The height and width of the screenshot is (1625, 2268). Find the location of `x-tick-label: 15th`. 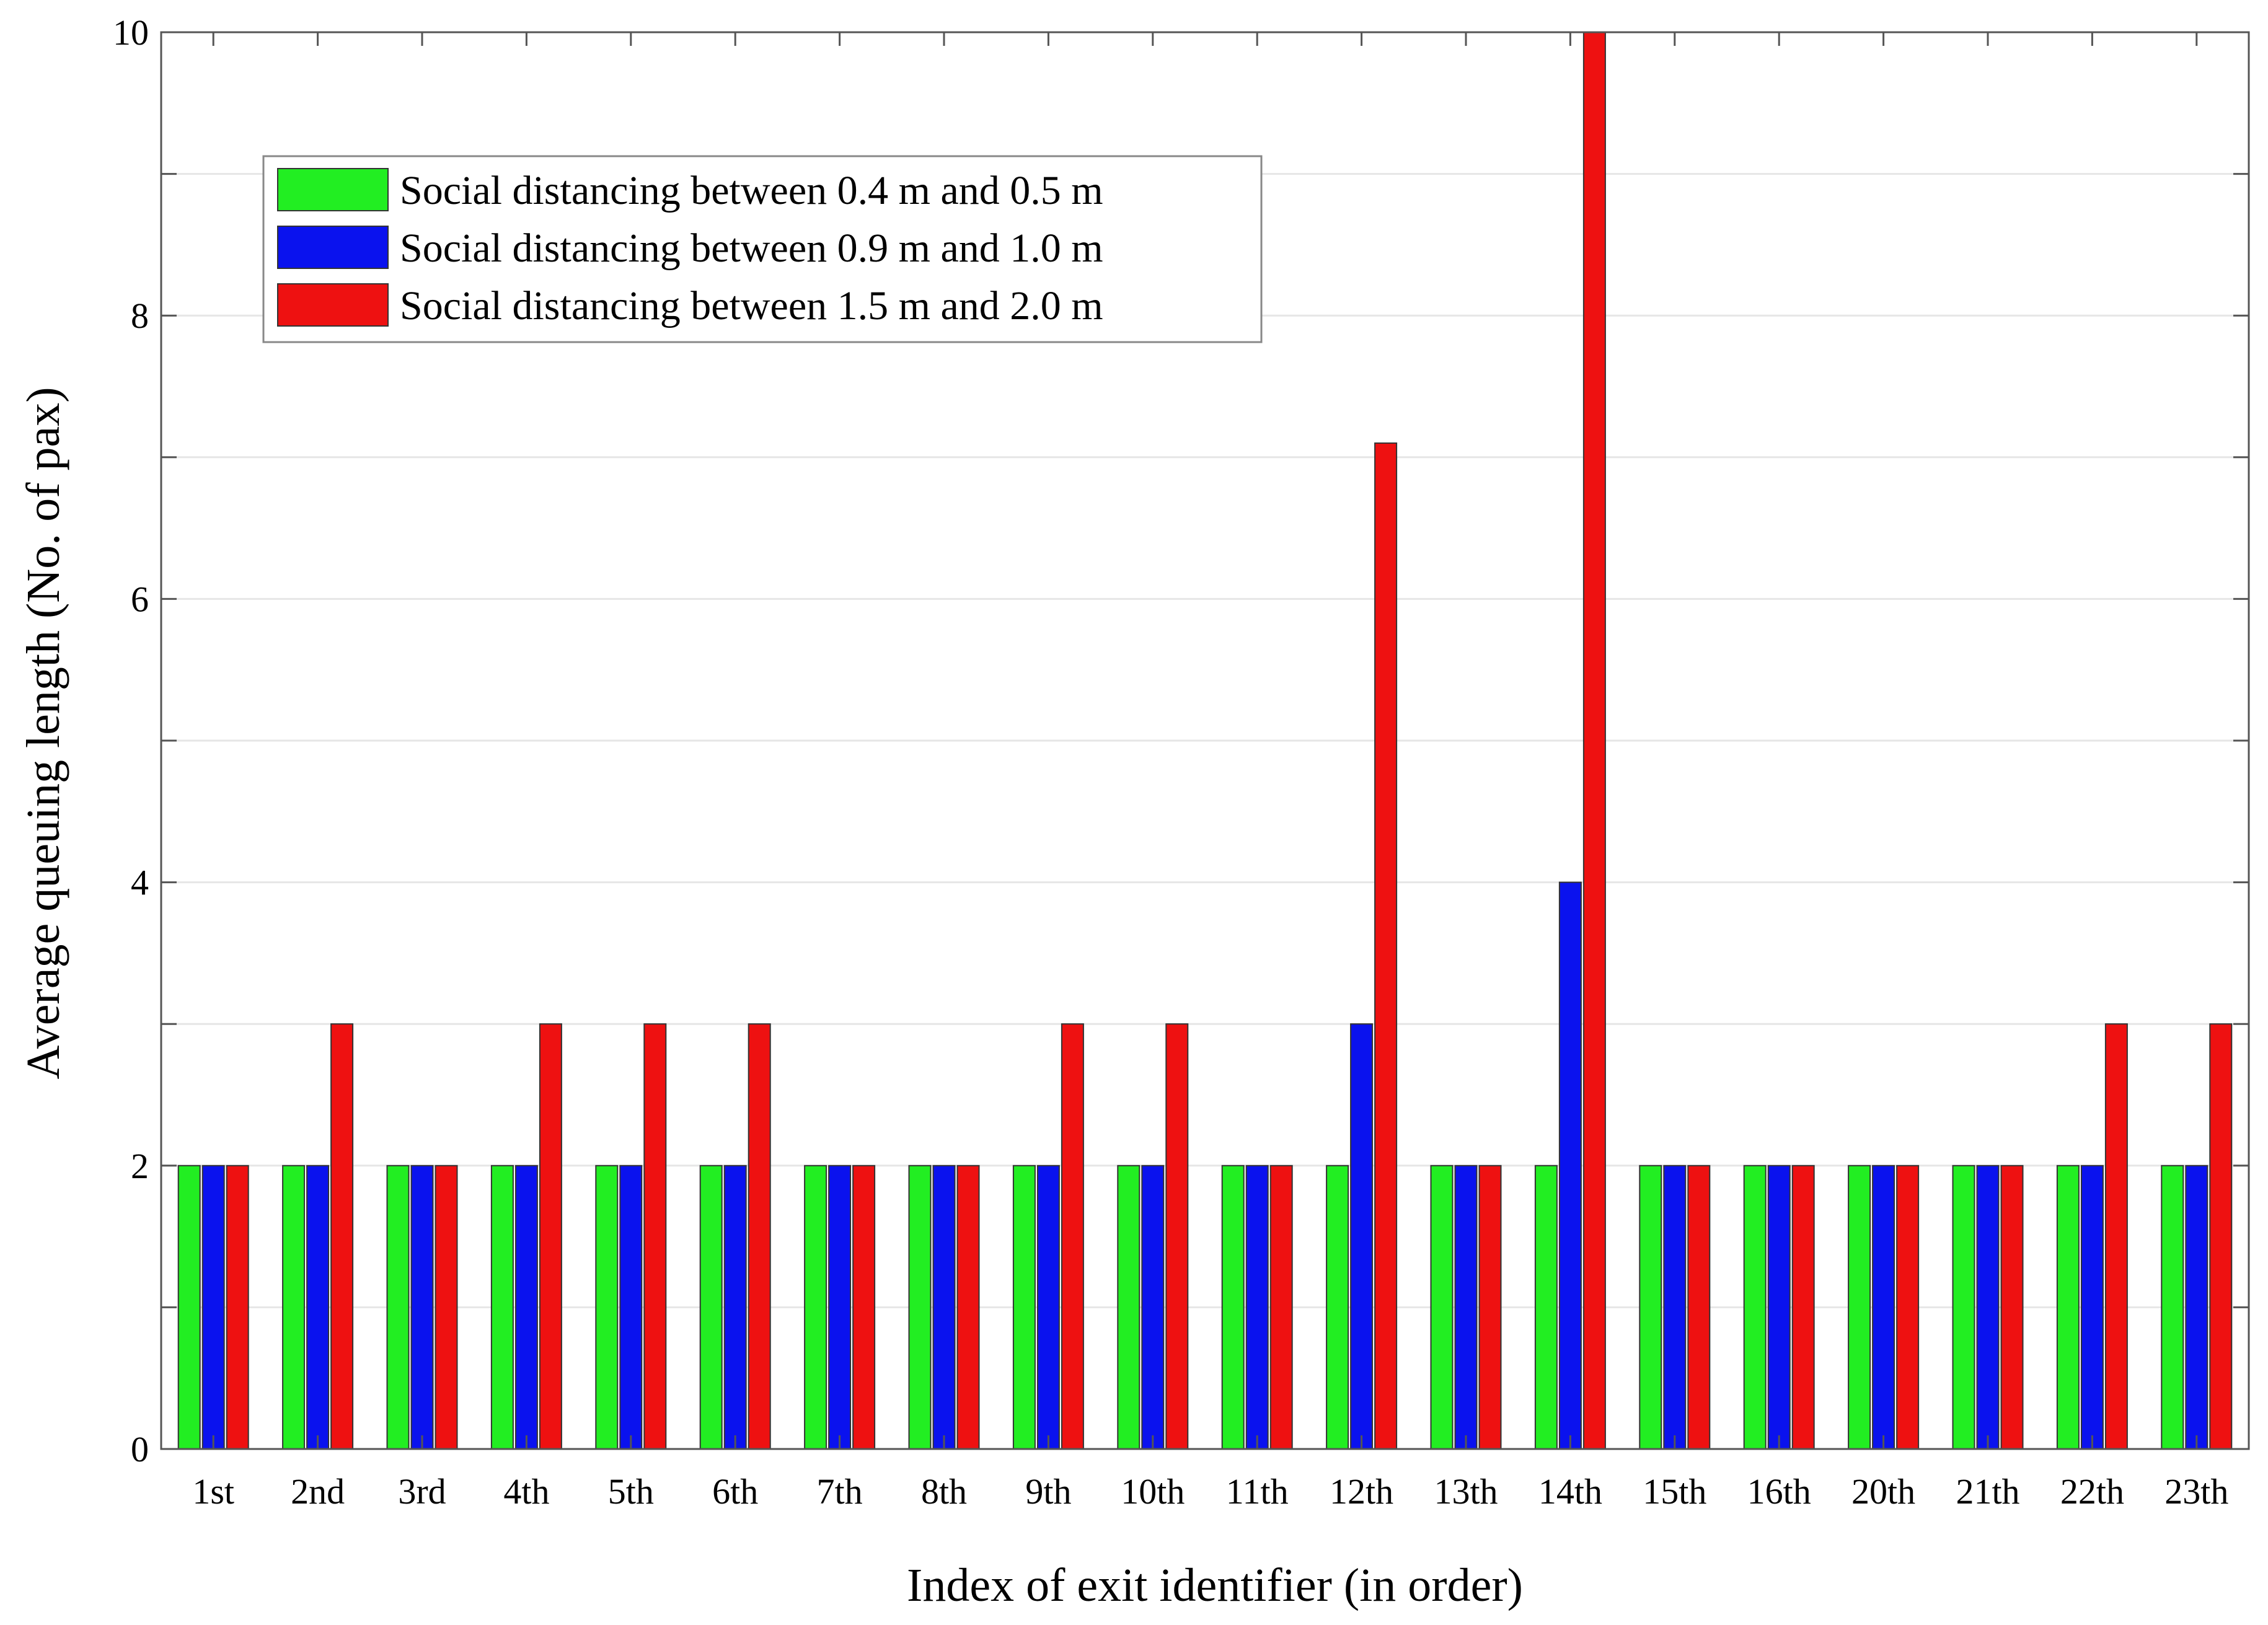

x-tick-label: 15th is located at coordinates (1675, 1491).